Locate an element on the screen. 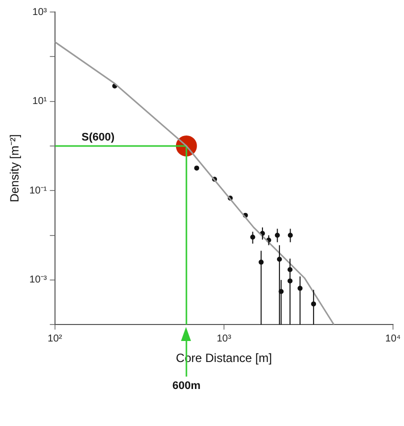 The image size is (404, 426). x-tick-label: 10⁴ is located at coordinates (393, 338).